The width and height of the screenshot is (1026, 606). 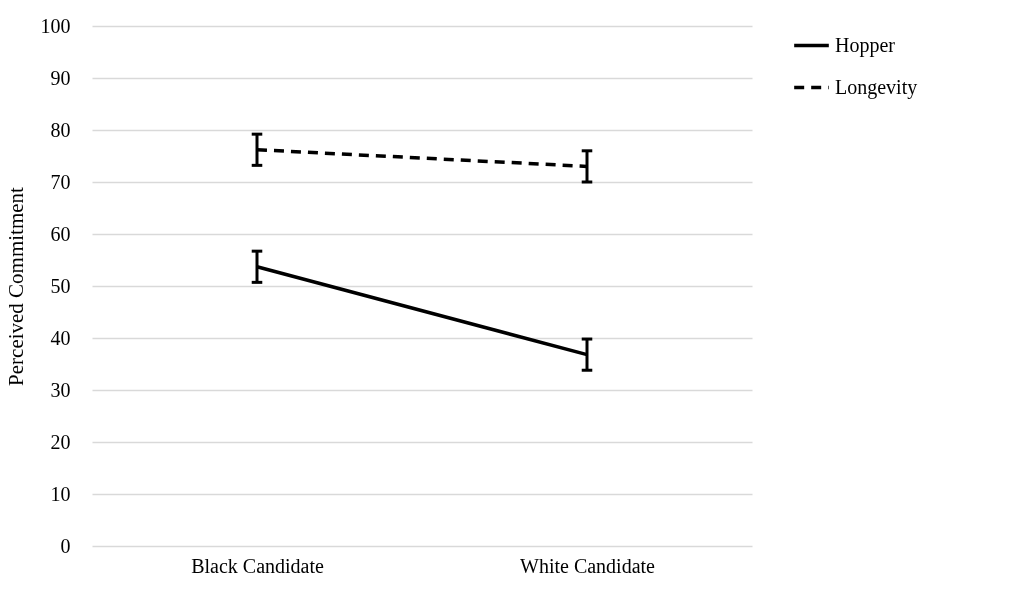 What do you see at coordinates (55, 25) in the screenshot?
I see `y-tick-label: 100` at bounding box center [55, 25].